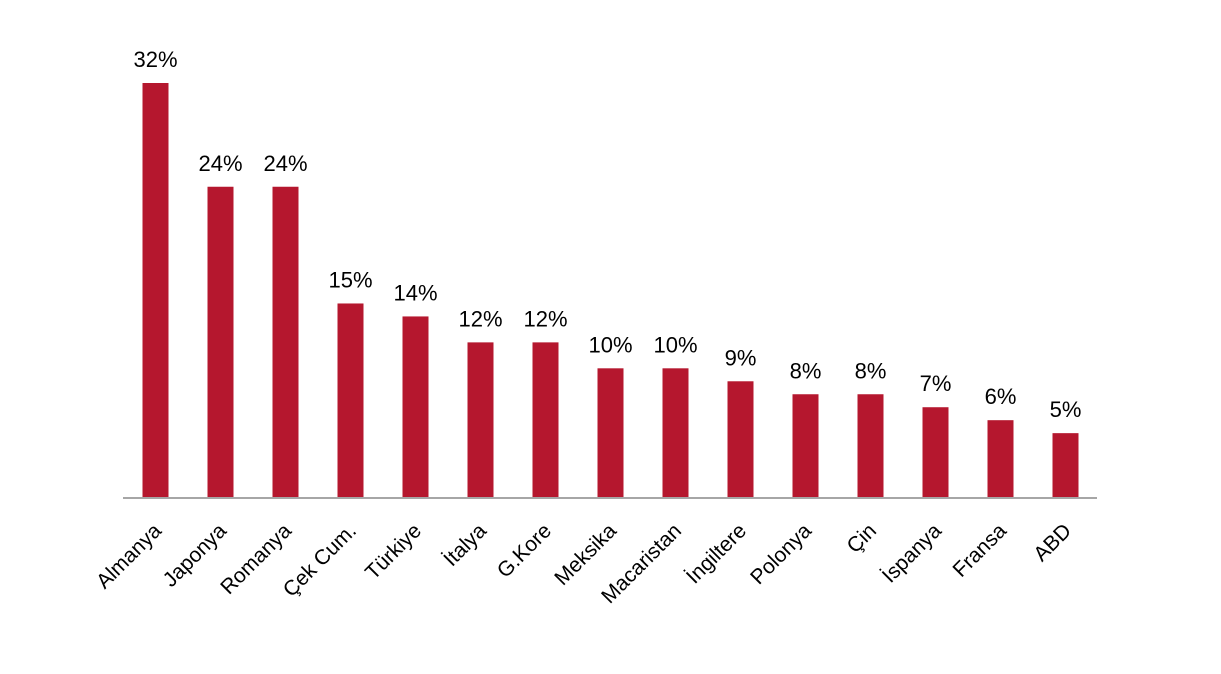 Image resolution: width=1221 pixels, height=674 pixels. I want to click on category-label: ABD, so click(1052, 542).